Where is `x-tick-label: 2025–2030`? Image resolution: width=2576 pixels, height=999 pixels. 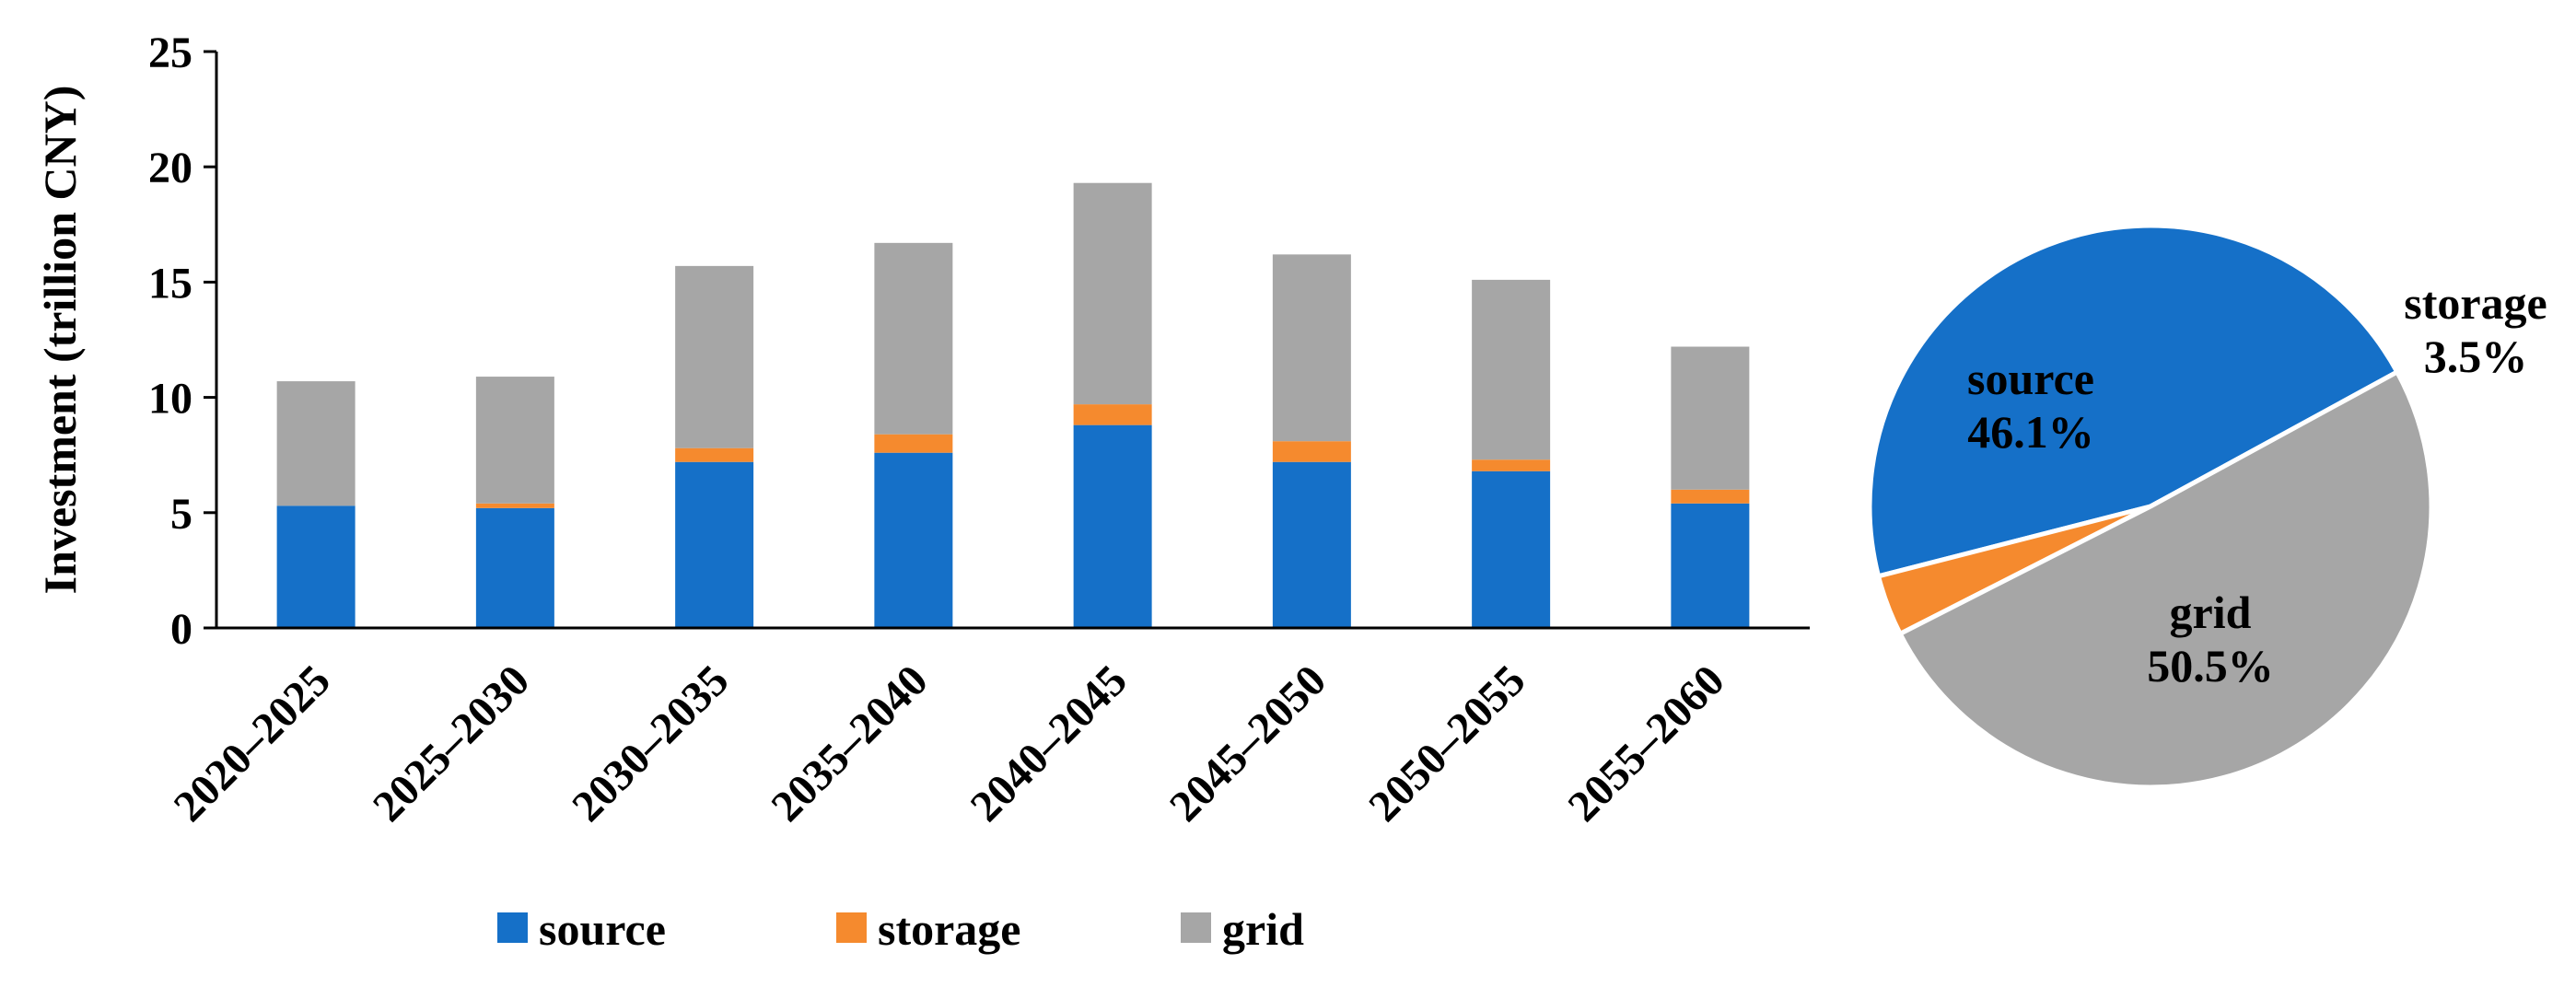
x-tick-label: 2025–2030 is located at coordinates (451, 743).